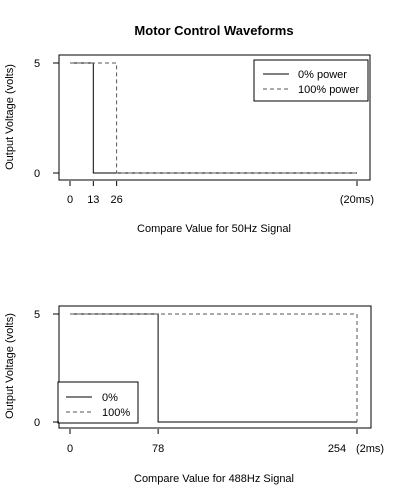 Image resolution: width=400 pixels, height=500 pixels. I want to click on x-tick-label-1-0: 0, so click(70, 449).